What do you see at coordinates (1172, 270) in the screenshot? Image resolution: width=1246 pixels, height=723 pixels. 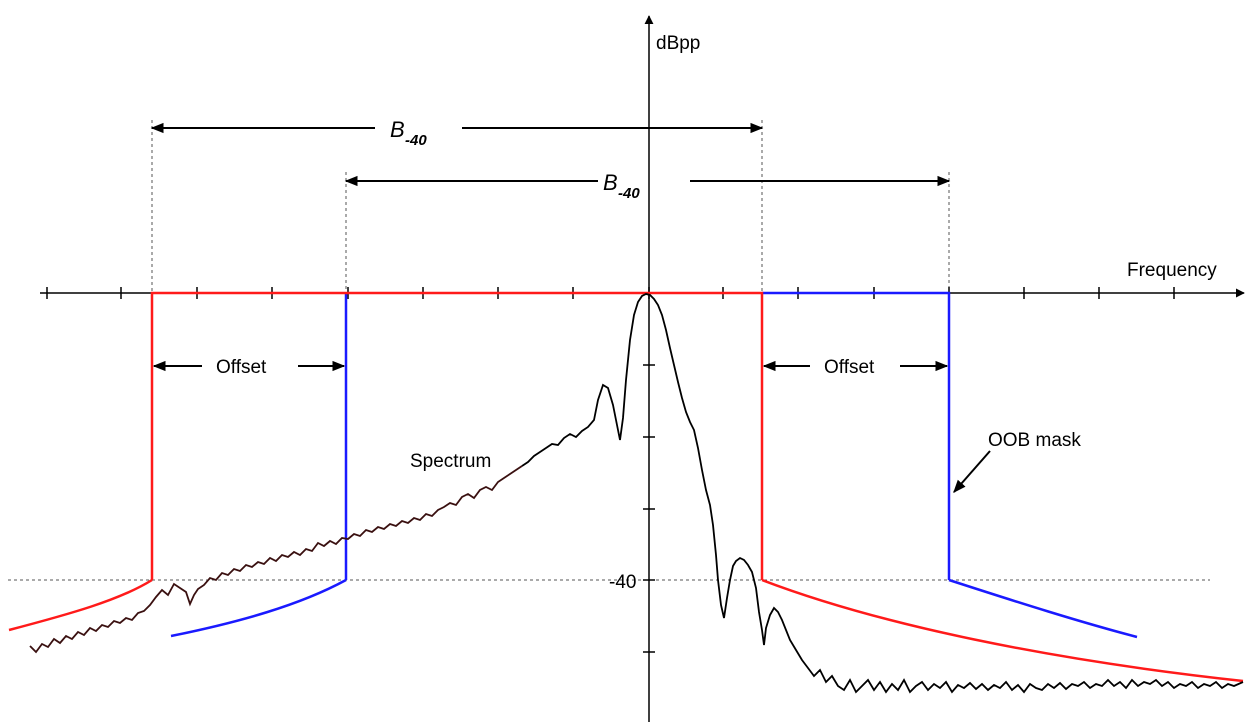 I see `x-axis-label: Frequency` at bounding box center [1172, 270].